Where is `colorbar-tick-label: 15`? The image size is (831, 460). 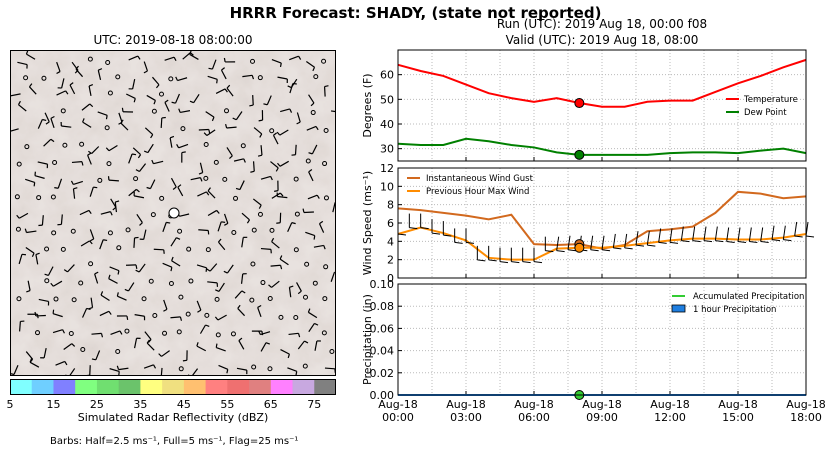
colorbar-tick-label: 15 is located at coordinates (53, 404).